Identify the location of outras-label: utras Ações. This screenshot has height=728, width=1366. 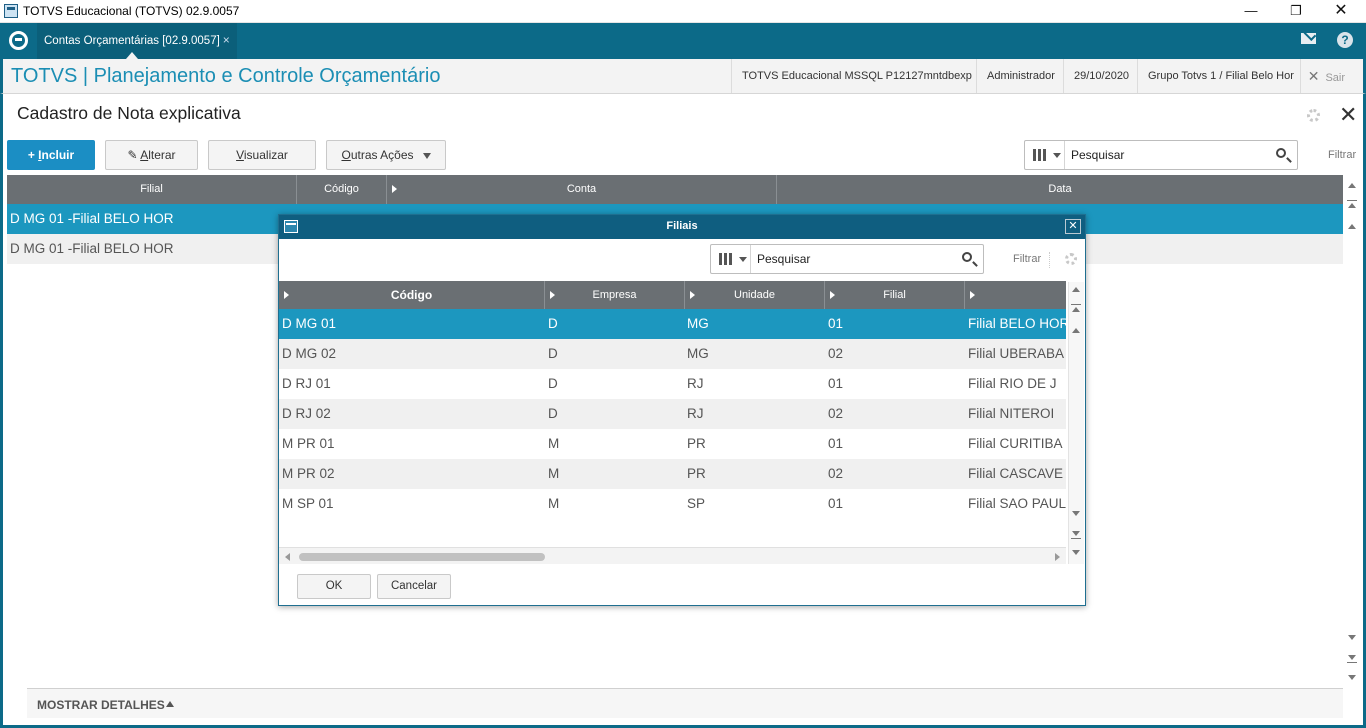
(382, 155).